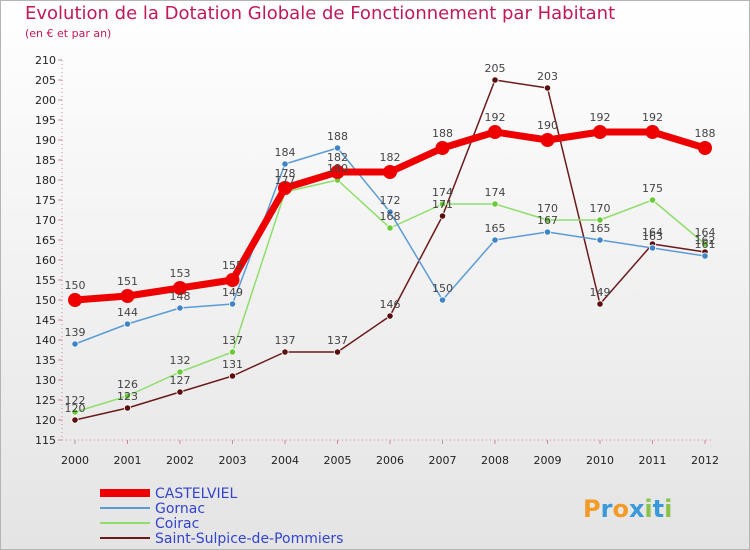  What do you see at coordinates (548, 460) in the screenshot?
I see `x-tick-label: 2009` at bounding box center [548, 460].